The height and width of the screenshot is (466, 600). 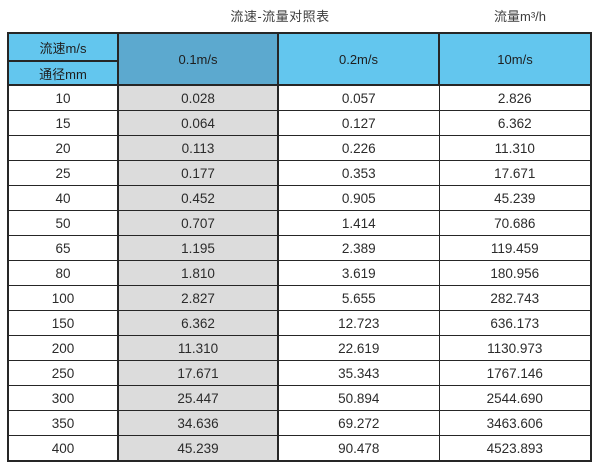 What do you see at coordinates (63, 173) in the screenshot?
I see `diameter-cell: 25` at bounding box center [63, 173].